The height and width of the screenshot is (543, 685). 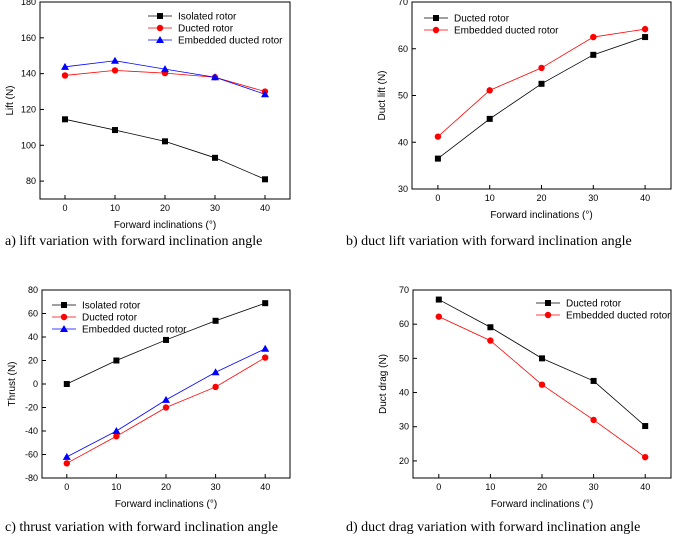 I want to click on y-tick-label: 180, so click(x=28, y=3).